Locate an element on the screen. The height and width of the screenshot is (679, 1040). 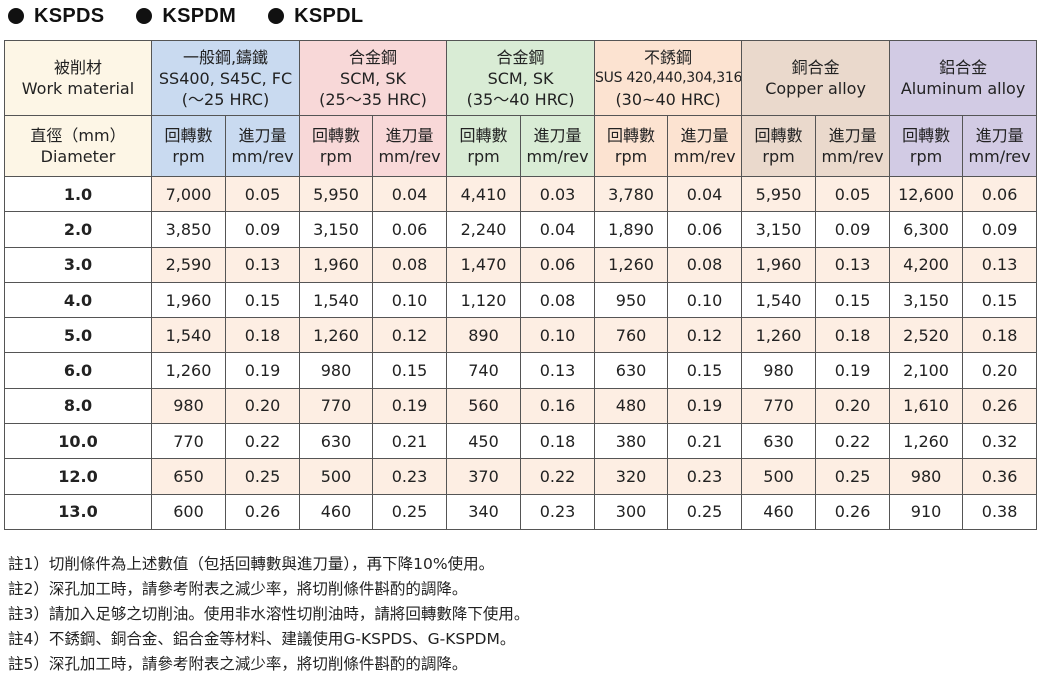
rpm-cell: 650 is located at coordinates (188, 476).